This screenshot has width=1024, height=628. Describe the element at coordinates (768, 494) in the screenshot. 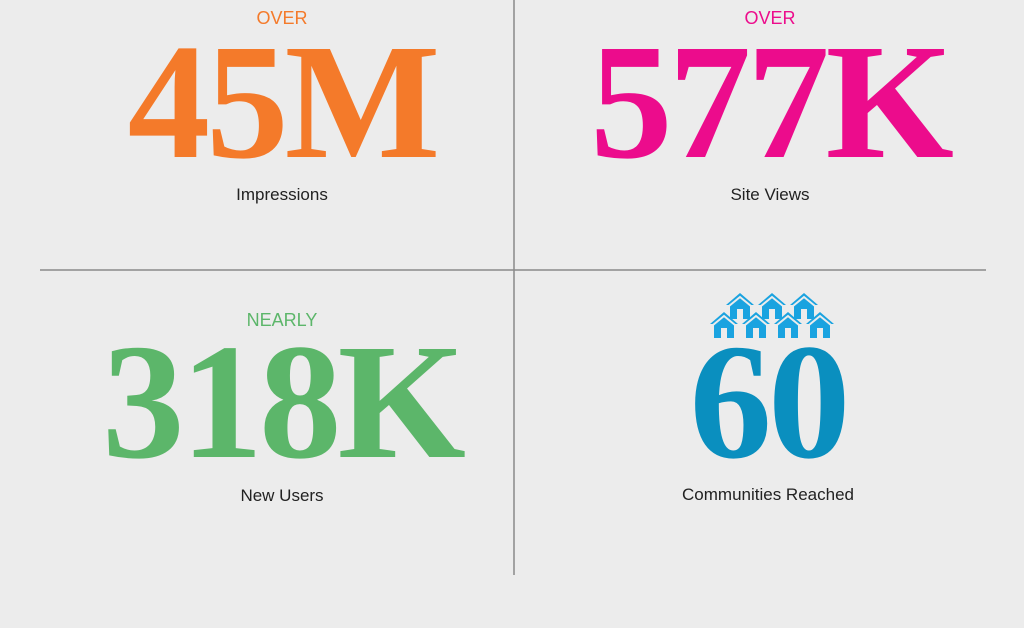

I see `stat-label: Communities Reached` at that location.